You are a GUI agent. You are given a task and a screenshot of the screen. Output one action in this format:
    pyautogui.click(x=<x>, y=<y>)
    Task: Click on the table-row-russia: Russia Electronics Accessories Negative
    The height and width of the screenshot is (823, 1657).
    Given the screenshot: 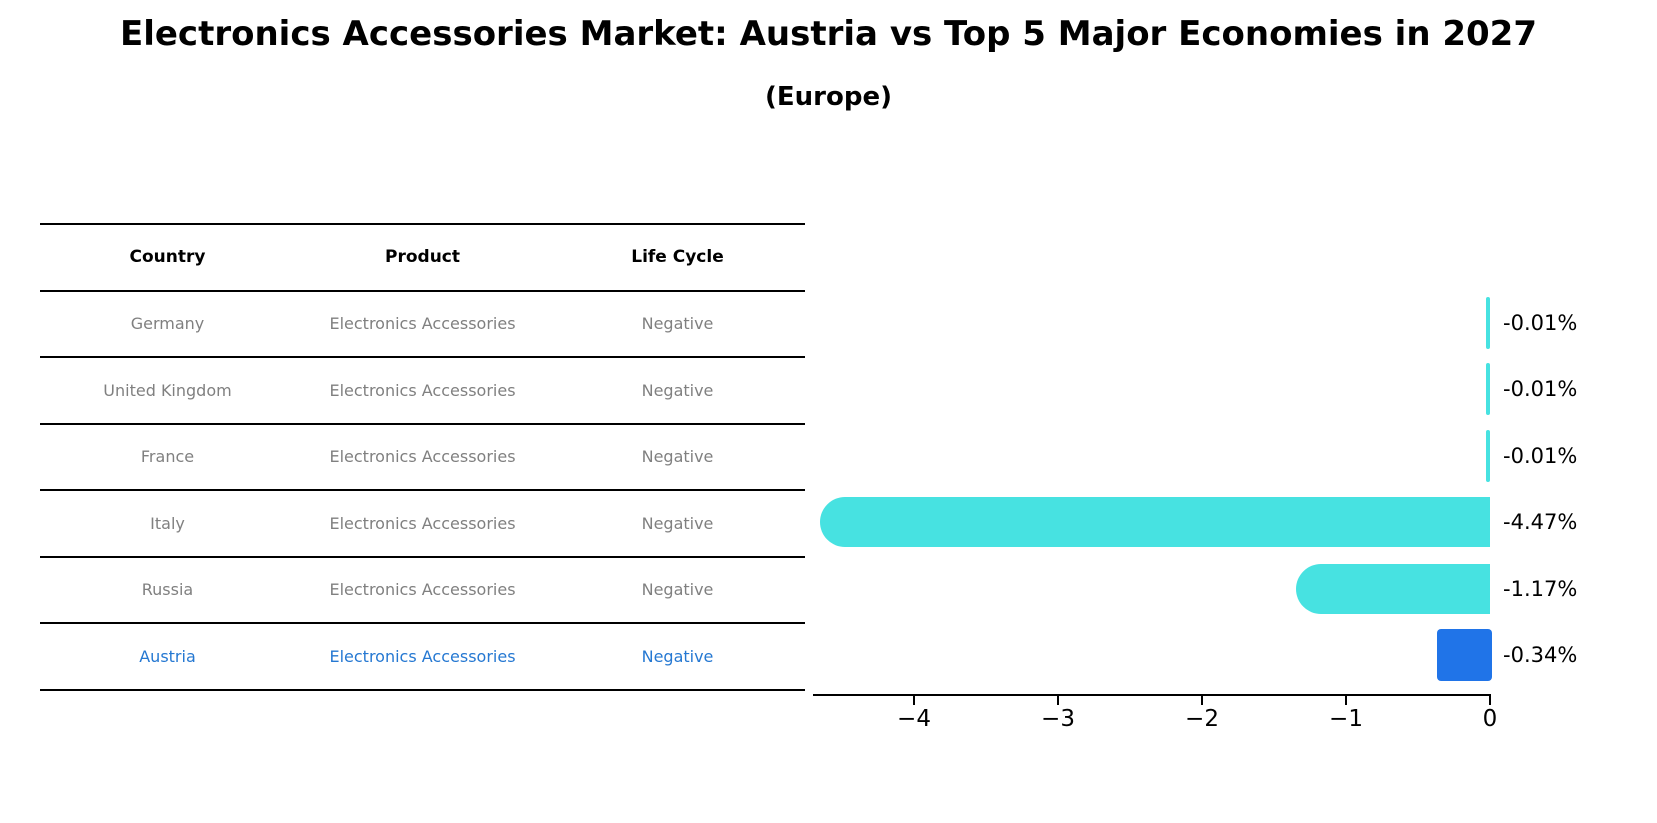 What is the action you would take?
    pyautogui.click(x=422, y=589)
    